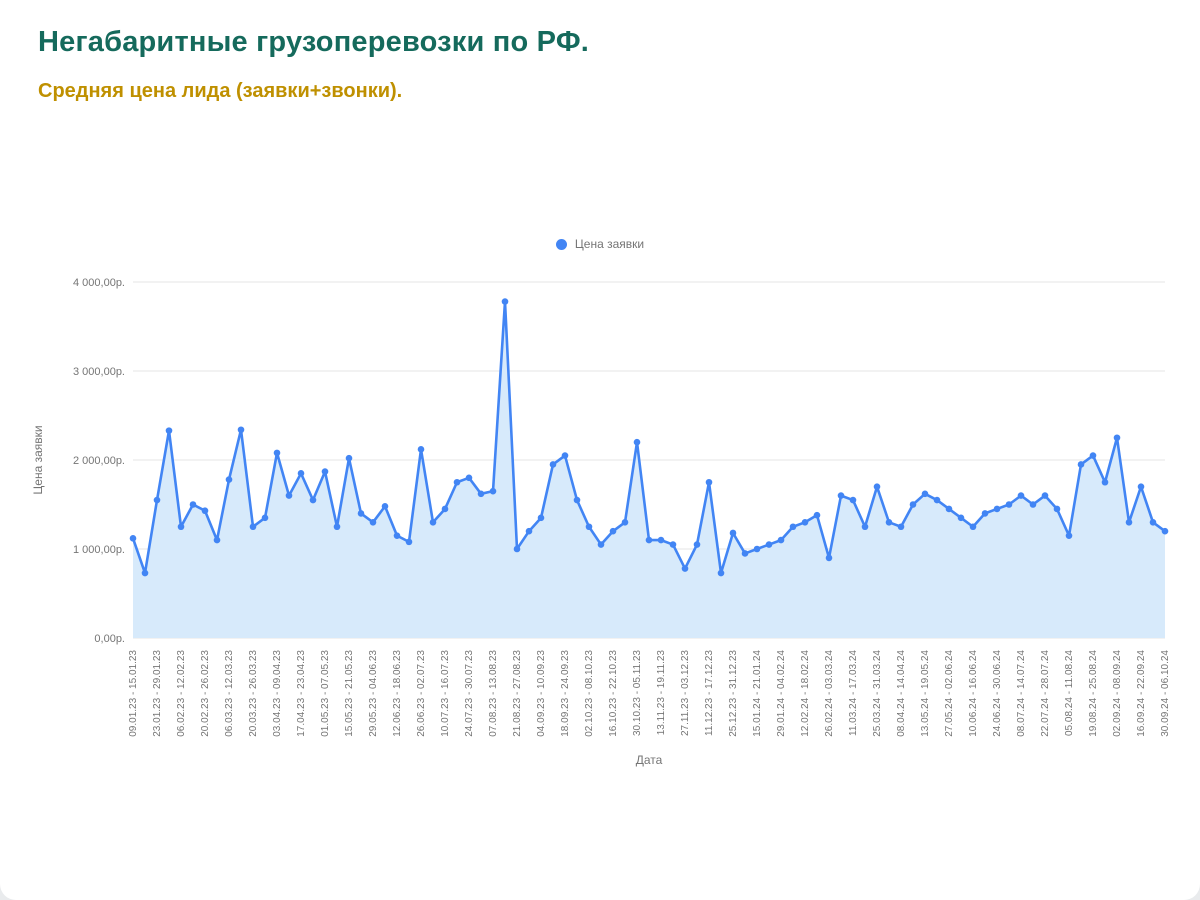  What do you see at coordinates (109, 639) in the screenshot?
I see `y-tick-label: 0,00р.` at bounding box center [109, 639].